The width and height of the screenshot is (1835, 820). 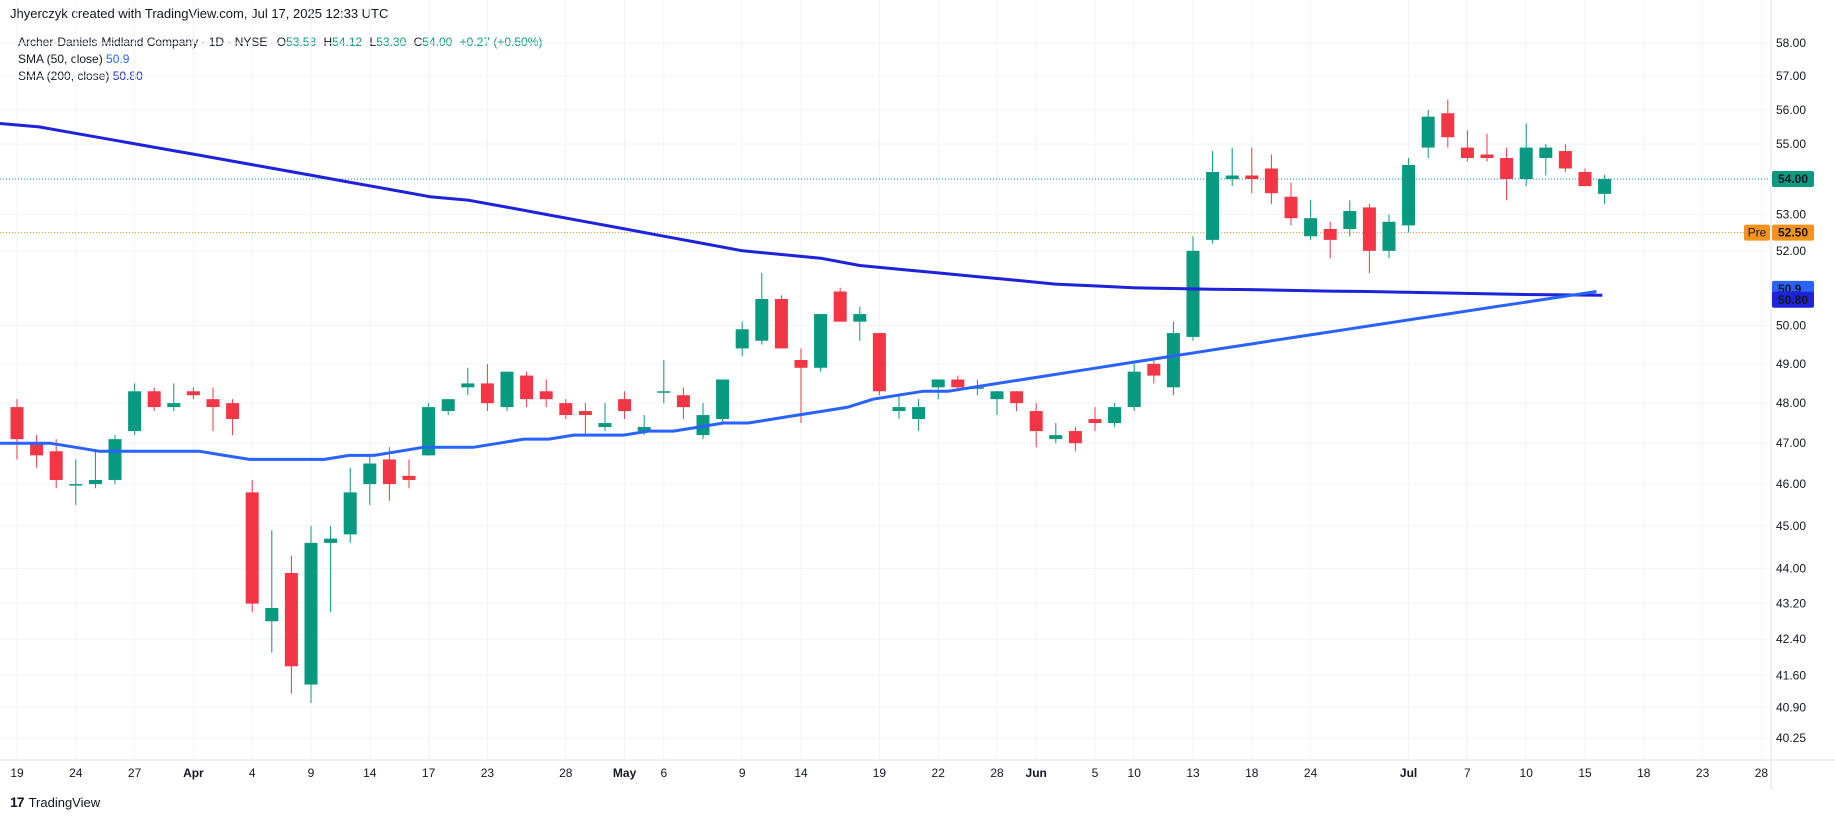 I want to click on x-tick-label: Apr, so click(x=193, y=773).